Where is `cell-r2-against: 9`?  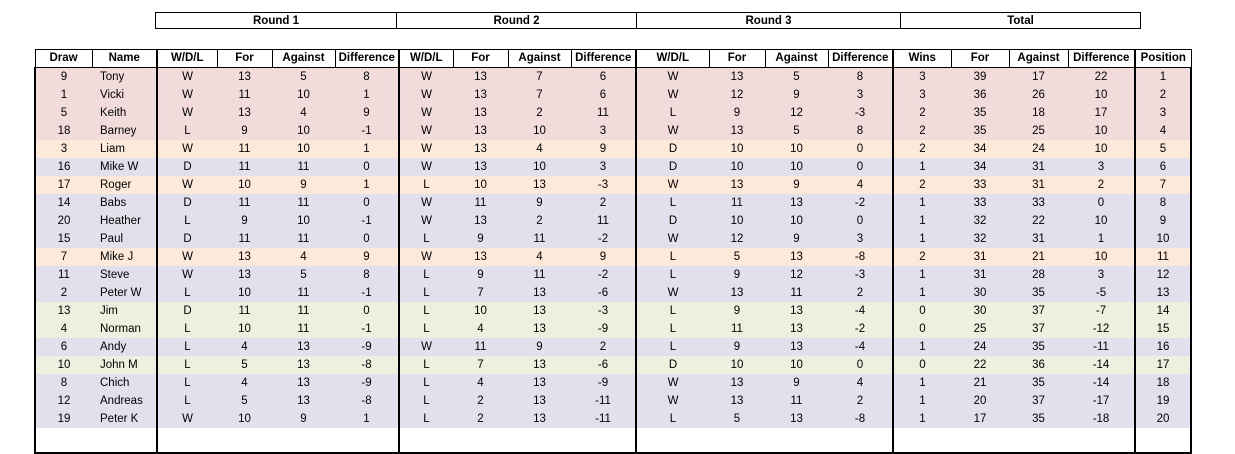 cell-r2-against: 9 is located at coordinates (539, 203).